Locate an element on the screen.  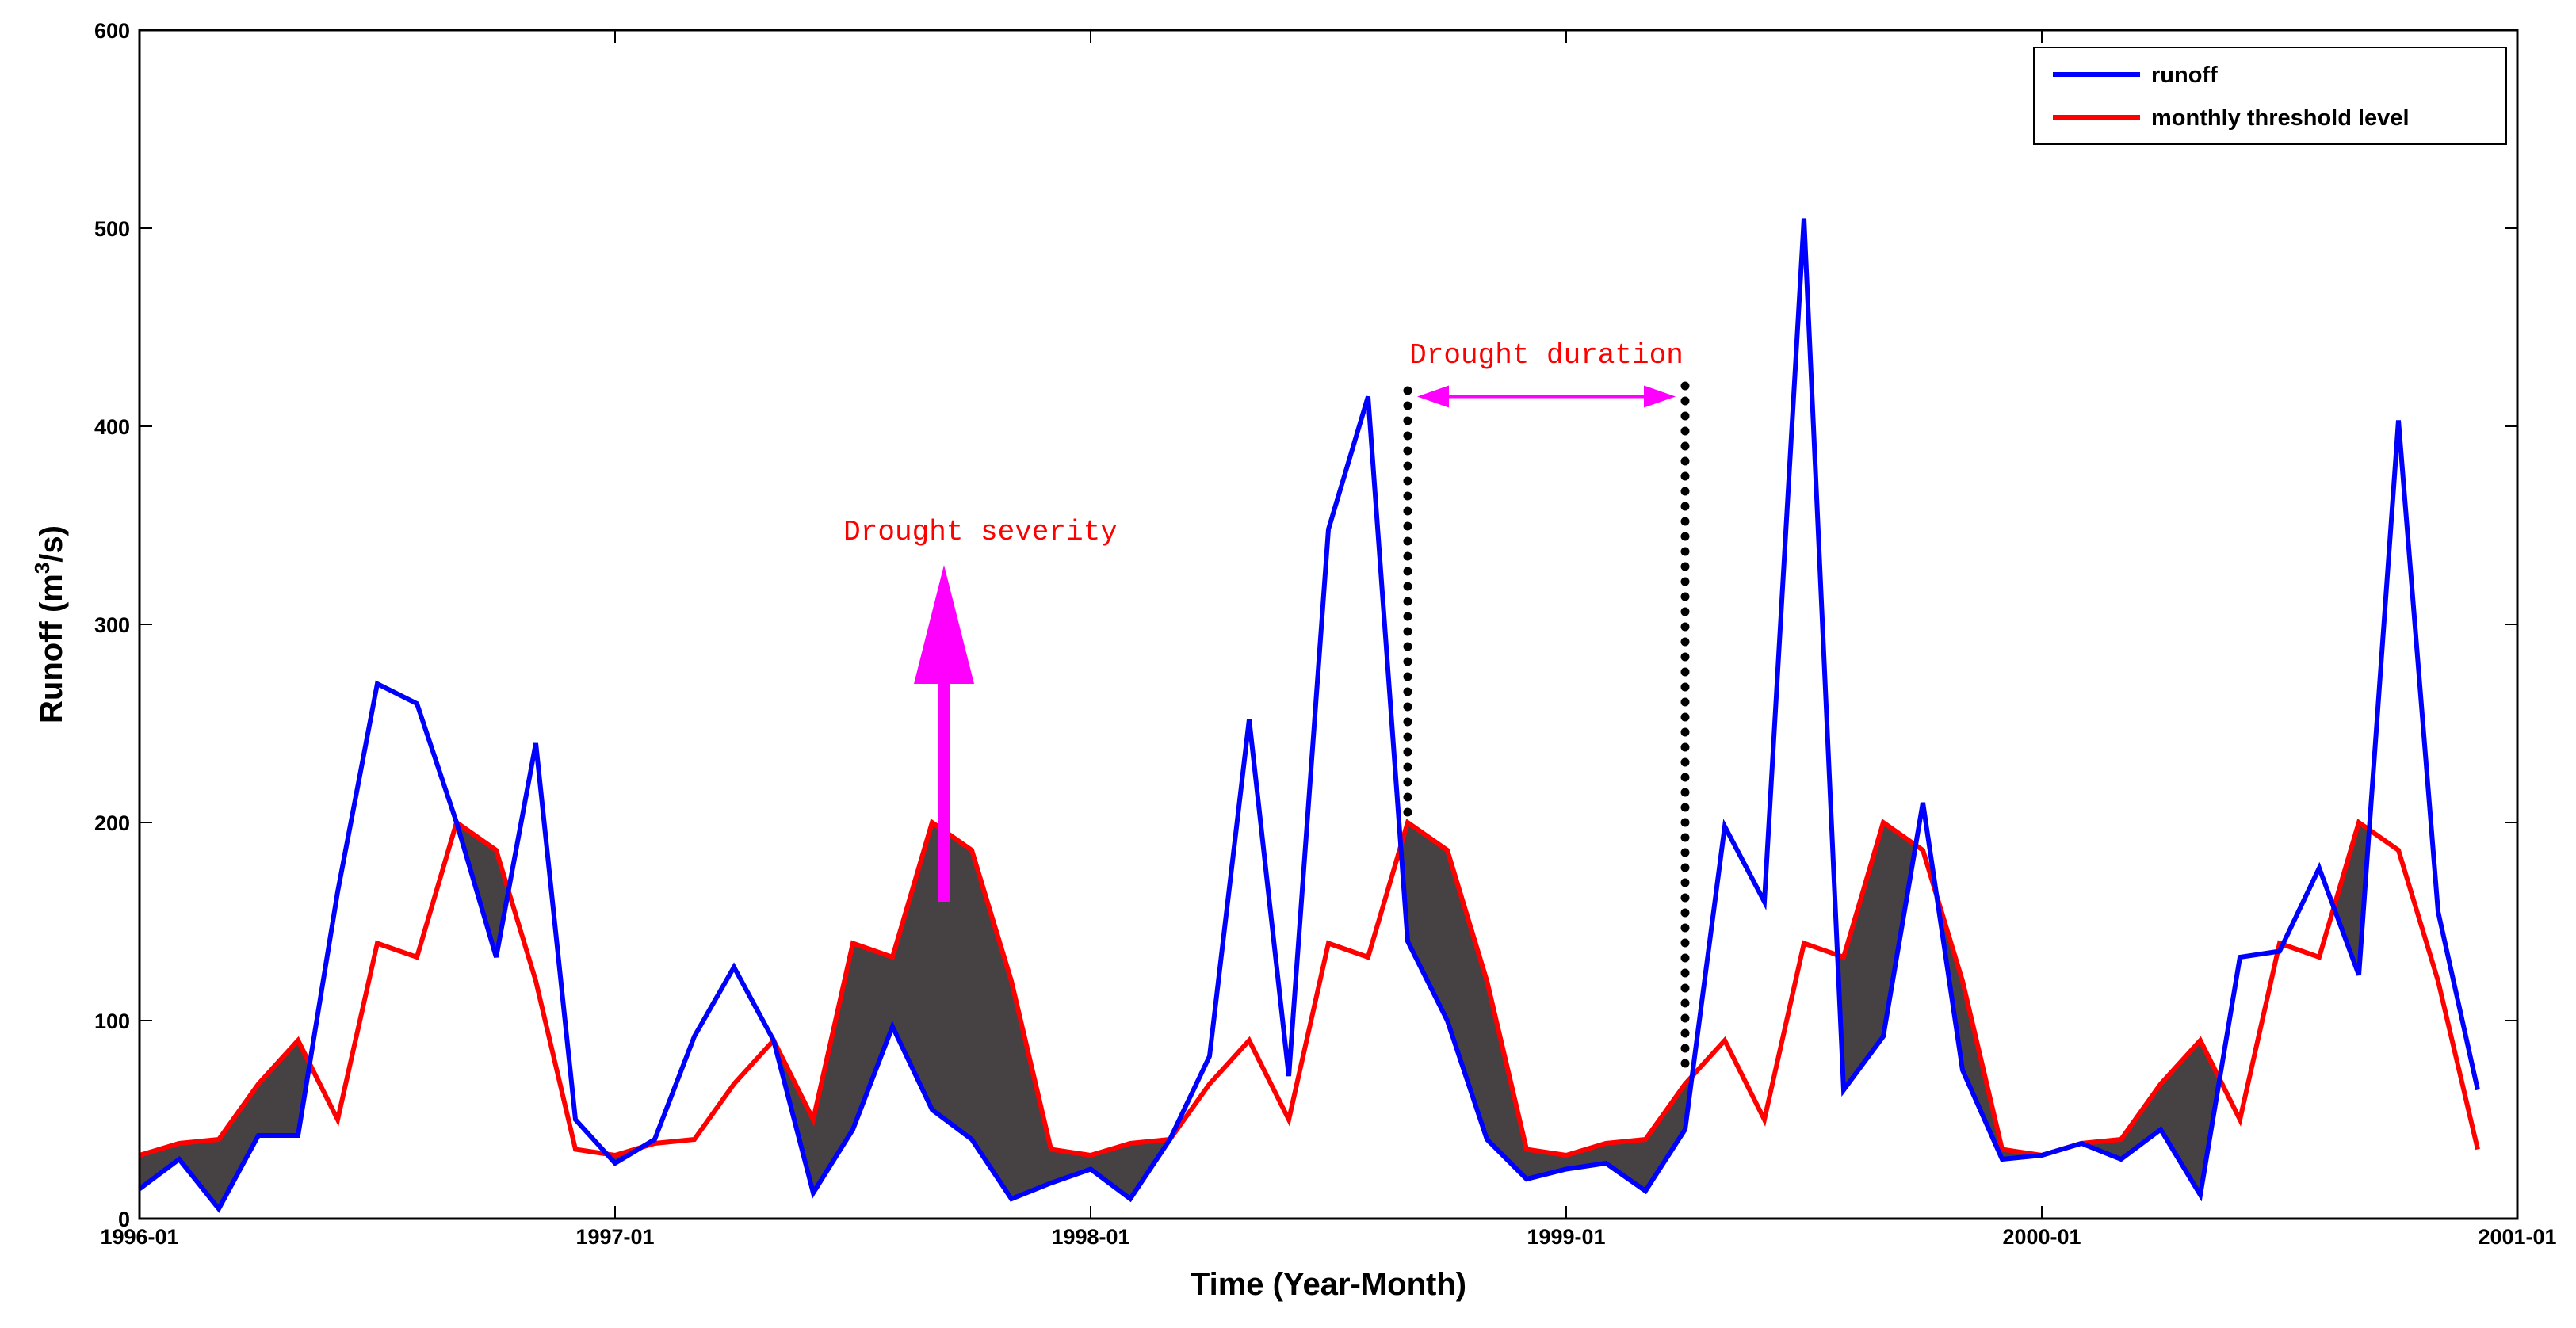
x-axis-title: Time (Year-Month) is located at coordinates (1328, 1284).